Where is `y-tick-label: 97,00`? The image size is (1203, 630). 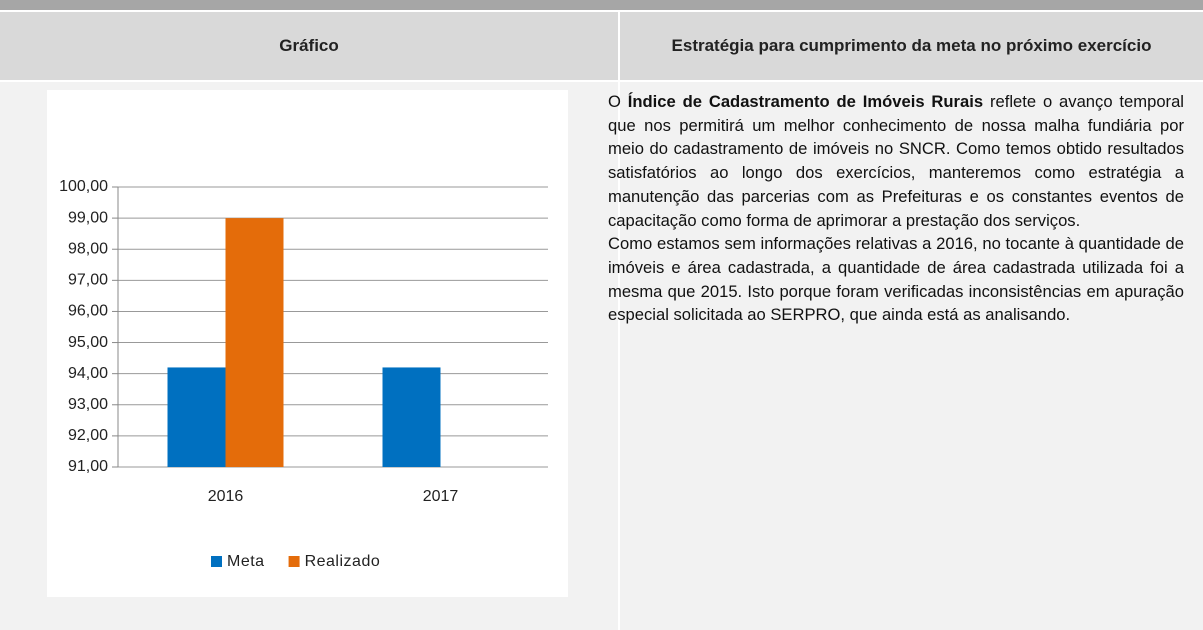 y-tick-label: 97,00 is located at coordinates (88, 280).